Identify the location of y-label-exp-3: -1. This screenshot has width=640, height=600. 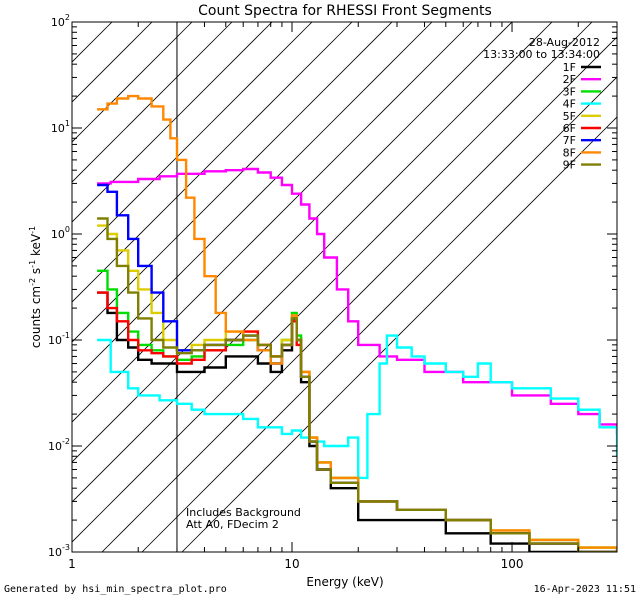
(32, 230).